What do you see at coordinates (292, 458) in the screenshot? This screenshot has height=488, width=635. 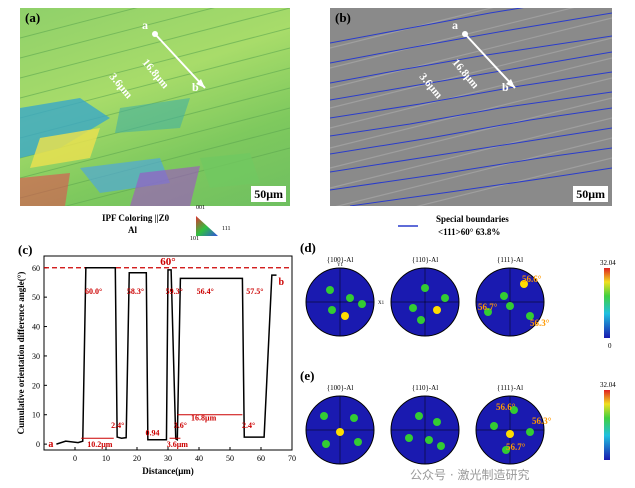 I see `x-tick-label: 70` at bounding box center [292, 458].